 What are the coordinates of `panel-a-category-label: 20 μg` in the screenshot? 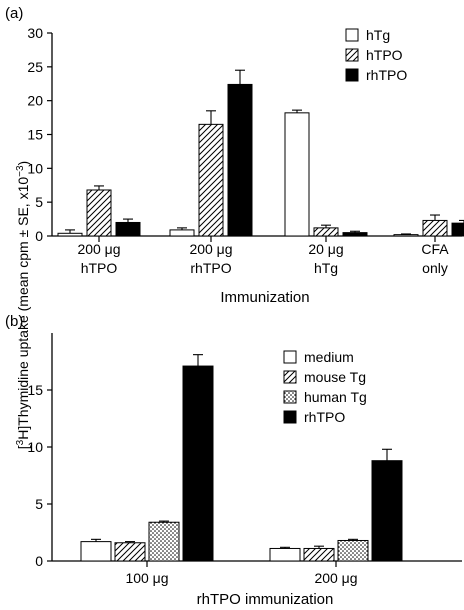 It's located at (325, 249).